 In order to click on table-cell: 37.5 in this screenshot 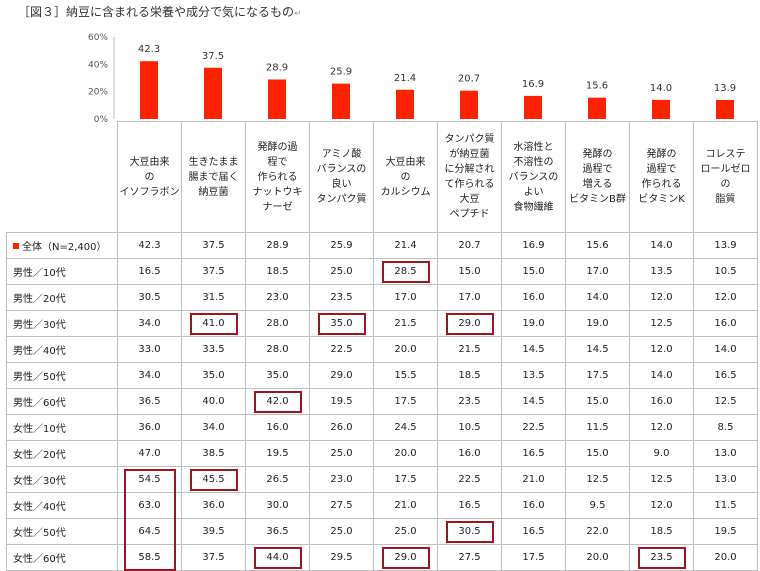, I will do `click(213, 245)`.